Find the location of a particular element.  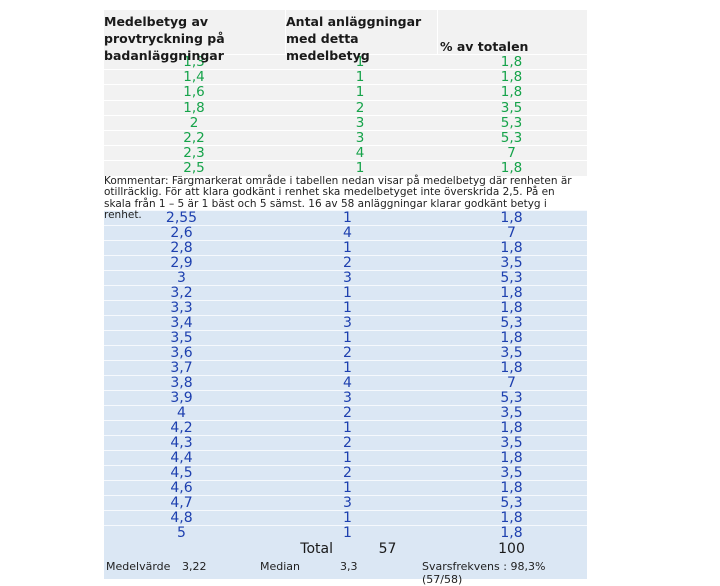

grade-cell: 3,7 is located at coordinates (181, 367).